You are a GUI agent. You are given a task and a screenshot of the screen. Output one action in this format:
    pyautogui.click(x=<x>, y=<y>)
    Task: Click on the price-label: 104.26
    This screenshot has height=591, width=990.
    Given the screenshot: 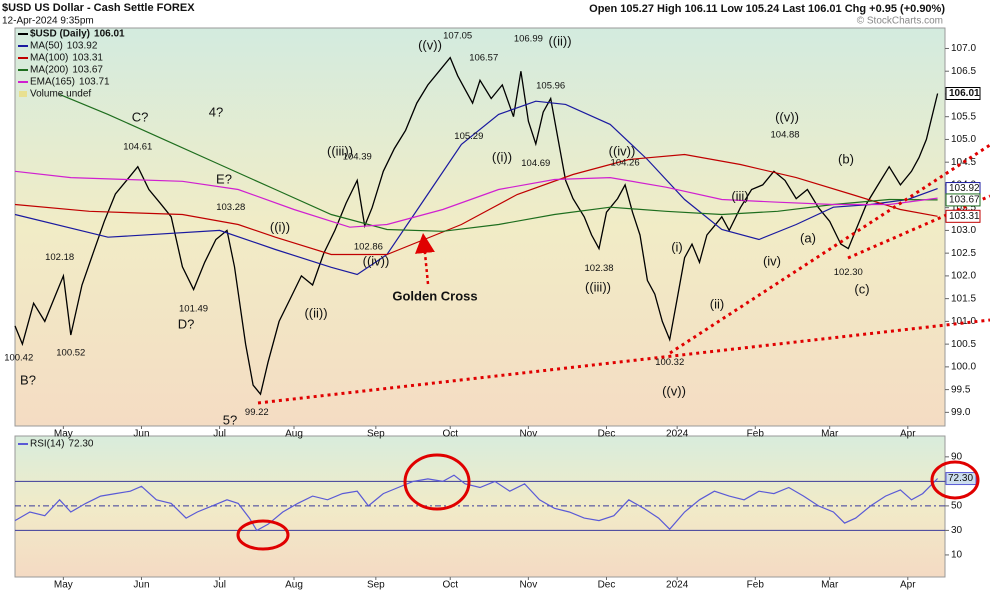 What is the action you would take?
    pyautogui.click(x=625, y=163)
    